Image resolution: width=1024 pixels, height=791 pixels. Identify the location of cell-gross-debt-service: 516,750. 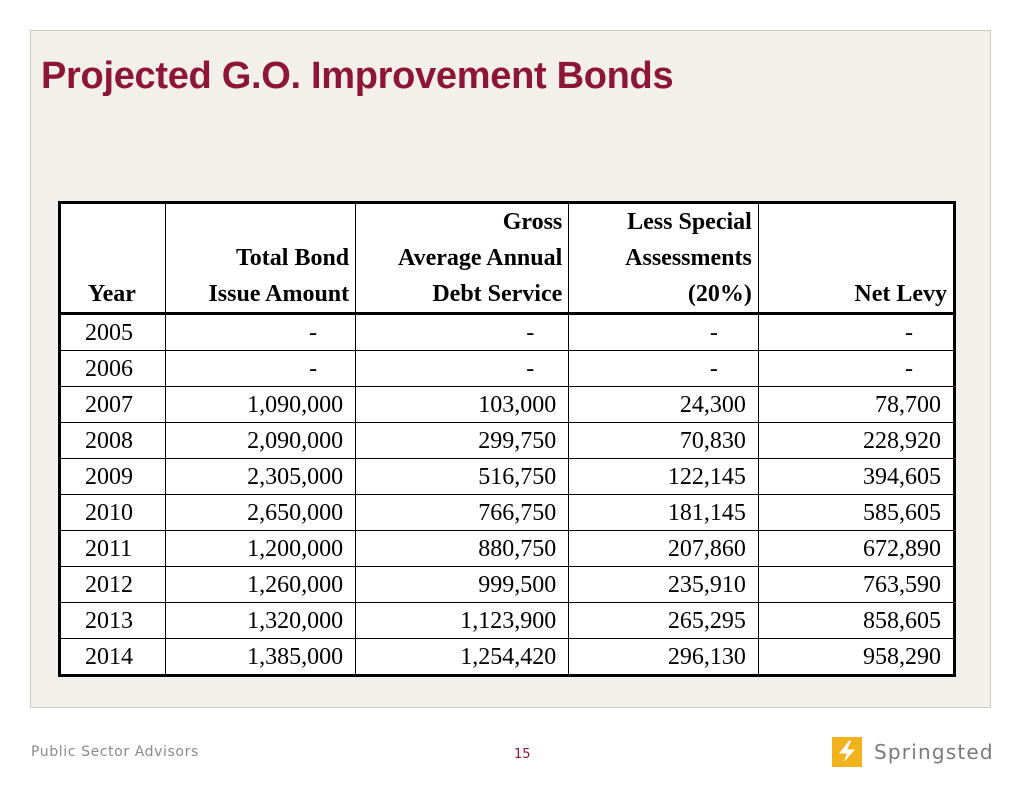
(462, 476).